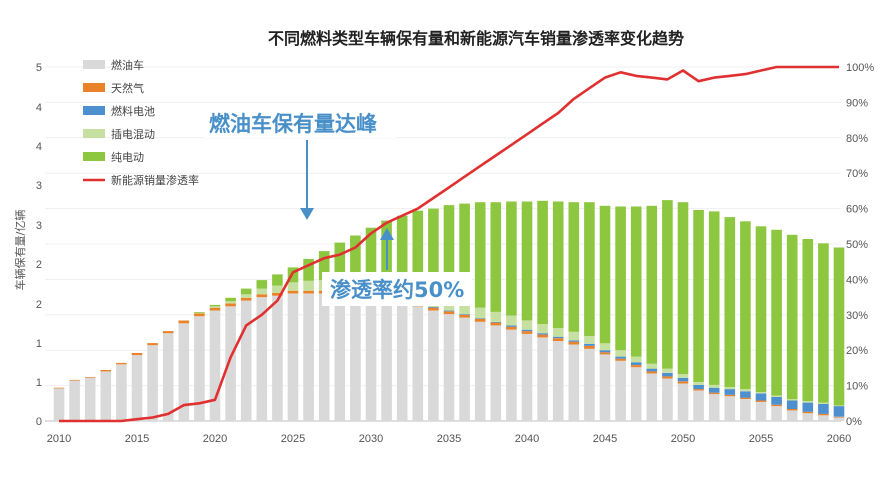 This screenshot has width=894, height=488. What do you see at coordinates (39, 422) in the screenshot?
I see `y-tick-label: 0` at bounding box center [39, 422].